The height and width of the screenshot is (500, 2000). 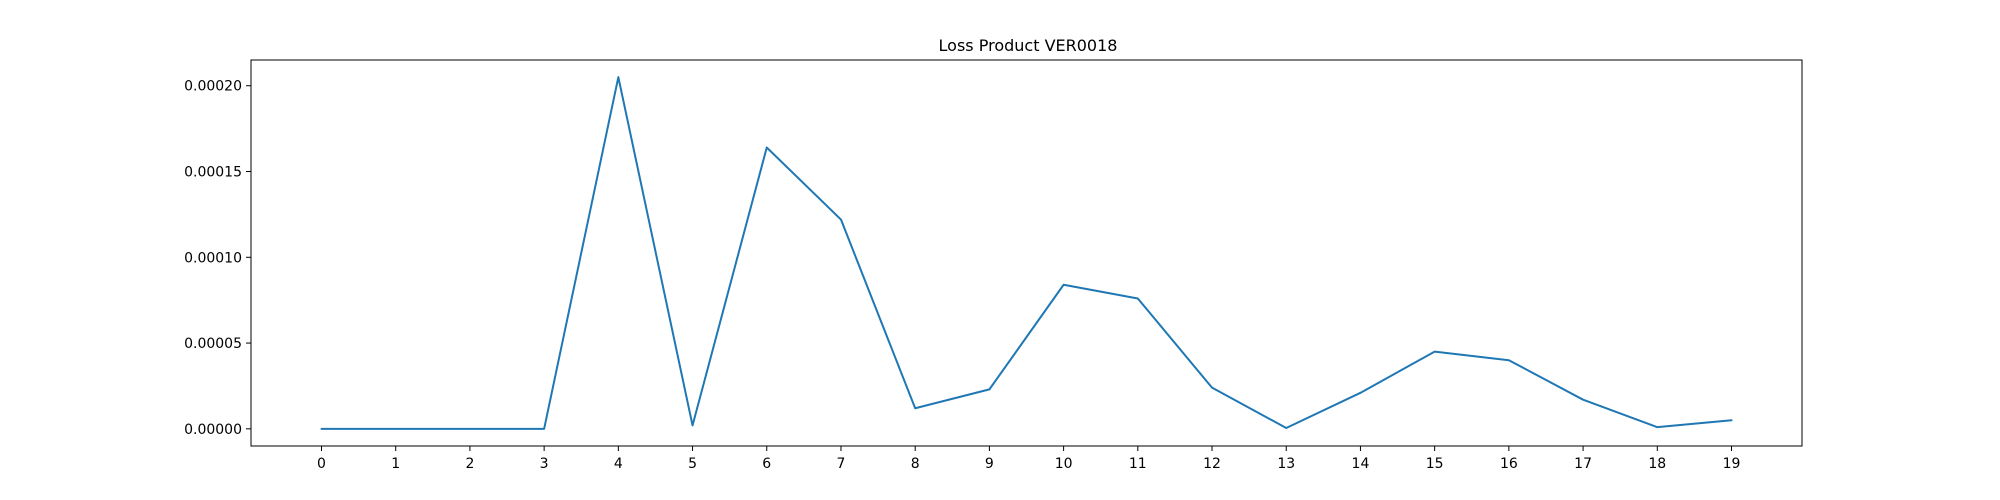 What do you see at coordinates (915, 464) in the screenshot?
I see `x-tick-label: 8` at bounding box center [915, 464].